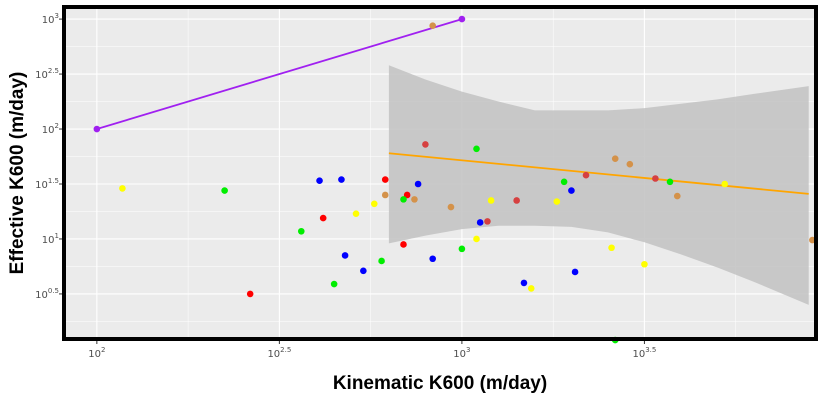 The height and width of the screenshot is (400, 826). What do you see at coordinates (279, 74) in the screenshot?
I see `one-to-one-line` at bounding box center [279, 74].